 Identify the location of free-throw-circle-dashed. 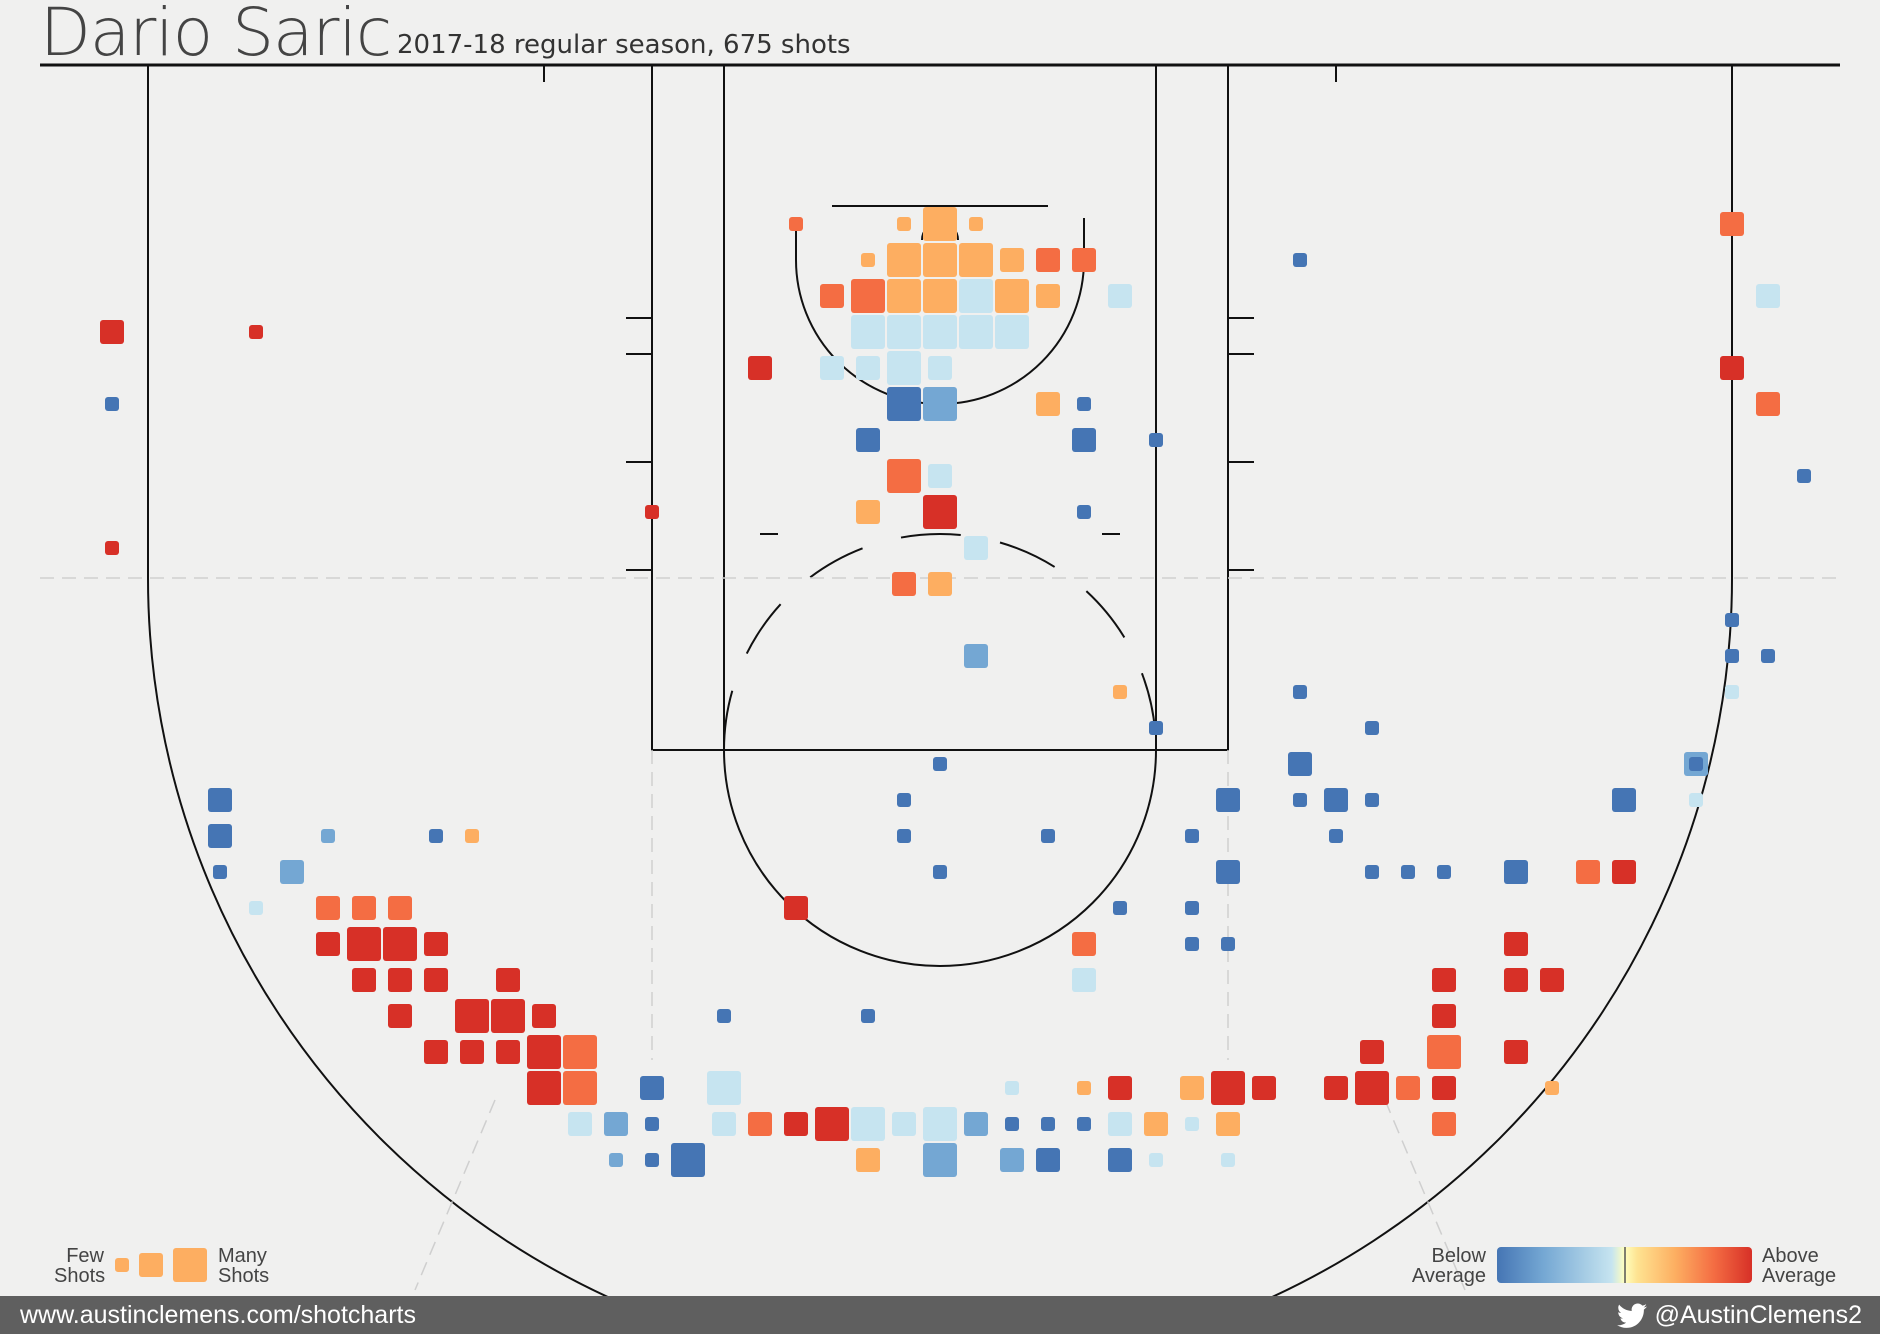
(940, 642).